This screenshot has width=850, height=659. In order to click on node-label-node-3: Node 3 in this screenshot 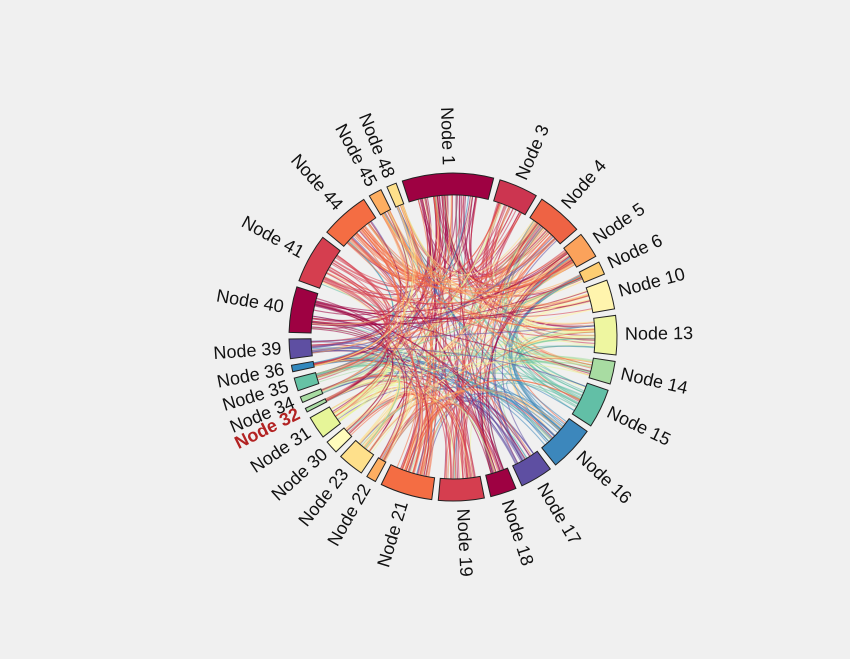, I will do `click(532, 152)`.